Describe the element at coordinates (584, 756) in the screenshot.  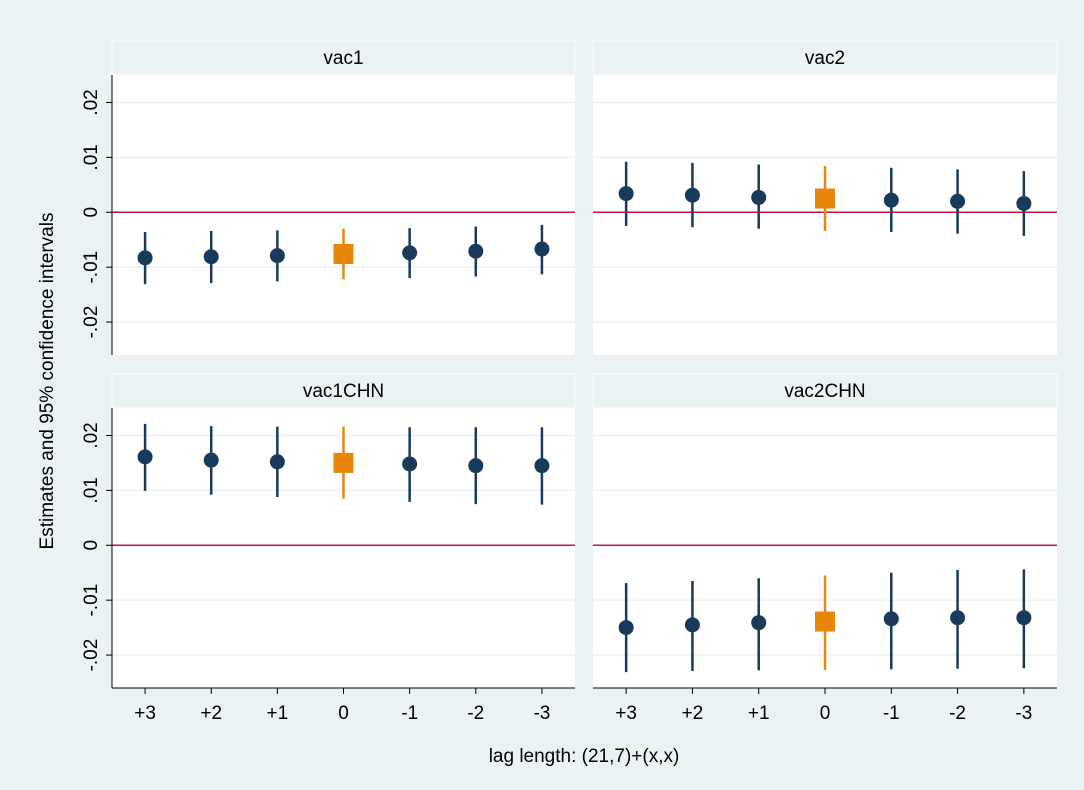
I see `x-axis-label: lag length: (21,7)+(x,x)` at that location.